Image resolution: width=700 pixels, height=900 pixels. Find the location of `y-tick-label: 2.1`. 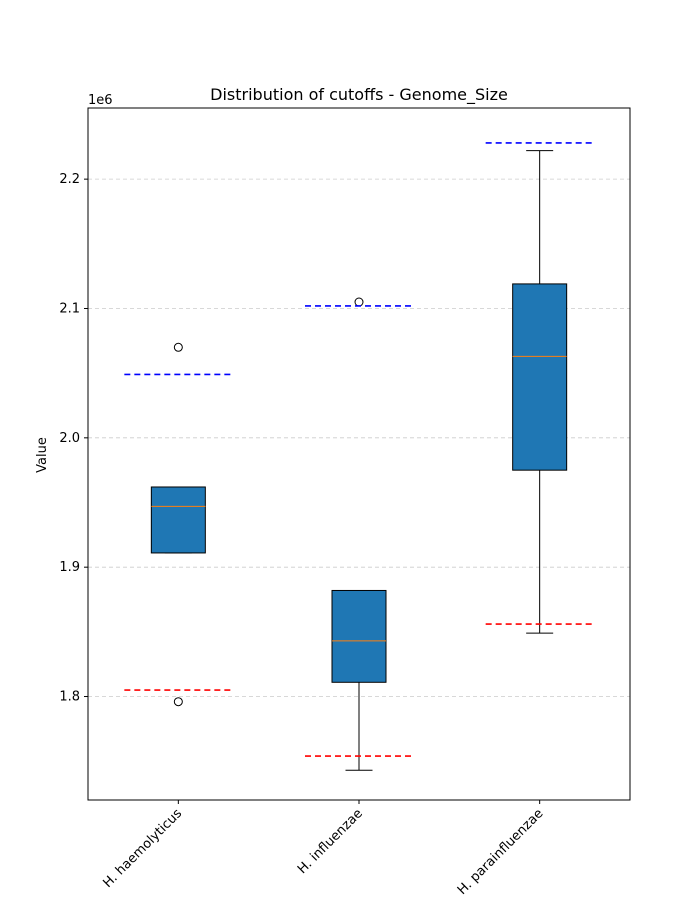

y-tick-label: 2.1 is located at coordinates (69, 308).